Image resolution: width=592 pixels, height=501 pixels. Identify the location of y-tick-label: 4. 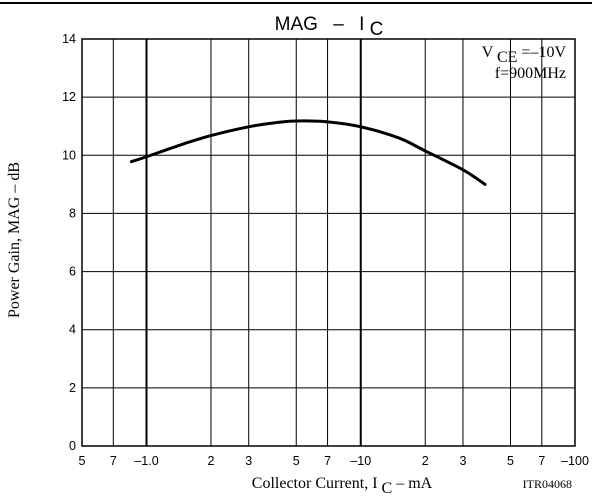
(72, 330).